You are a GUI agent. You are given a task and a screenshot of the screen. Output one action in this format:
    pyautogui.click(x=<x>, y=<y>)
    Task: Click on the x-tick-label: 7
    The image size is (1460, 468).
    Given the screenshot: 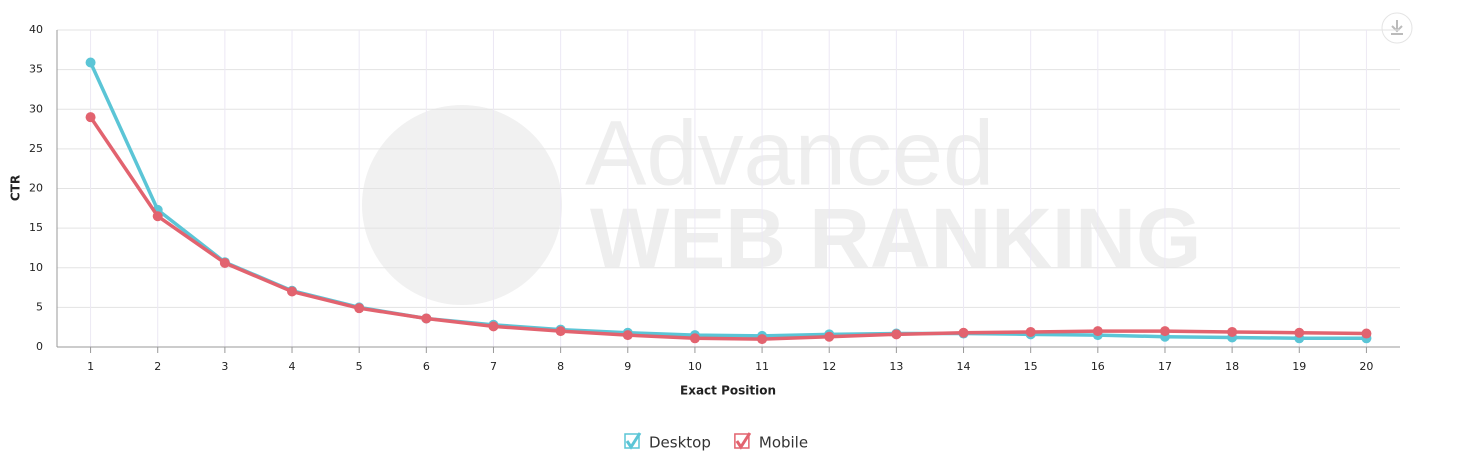 What is the action you would take?
    pyautogui.click(x=493, y=366)
    